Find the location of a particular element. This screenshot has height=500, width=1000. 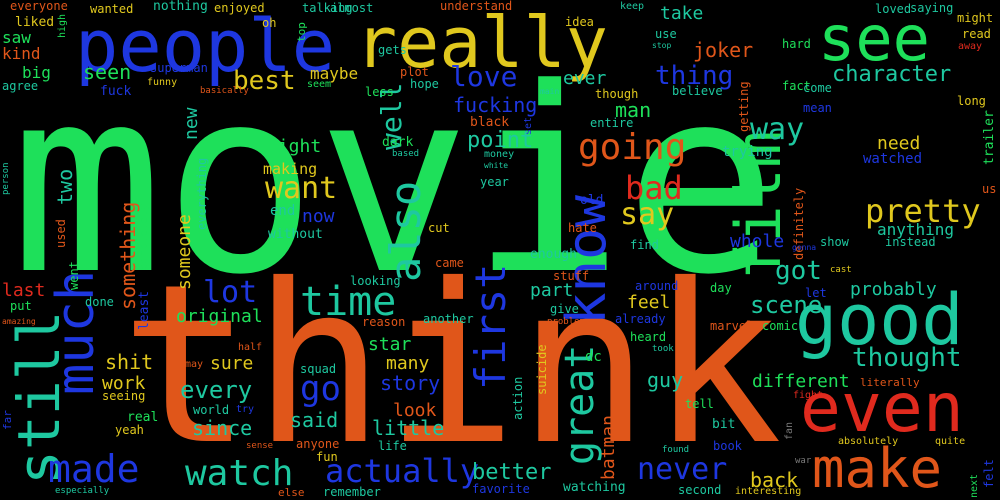

word-seeing: seeing is located at coordinates (124, 396).